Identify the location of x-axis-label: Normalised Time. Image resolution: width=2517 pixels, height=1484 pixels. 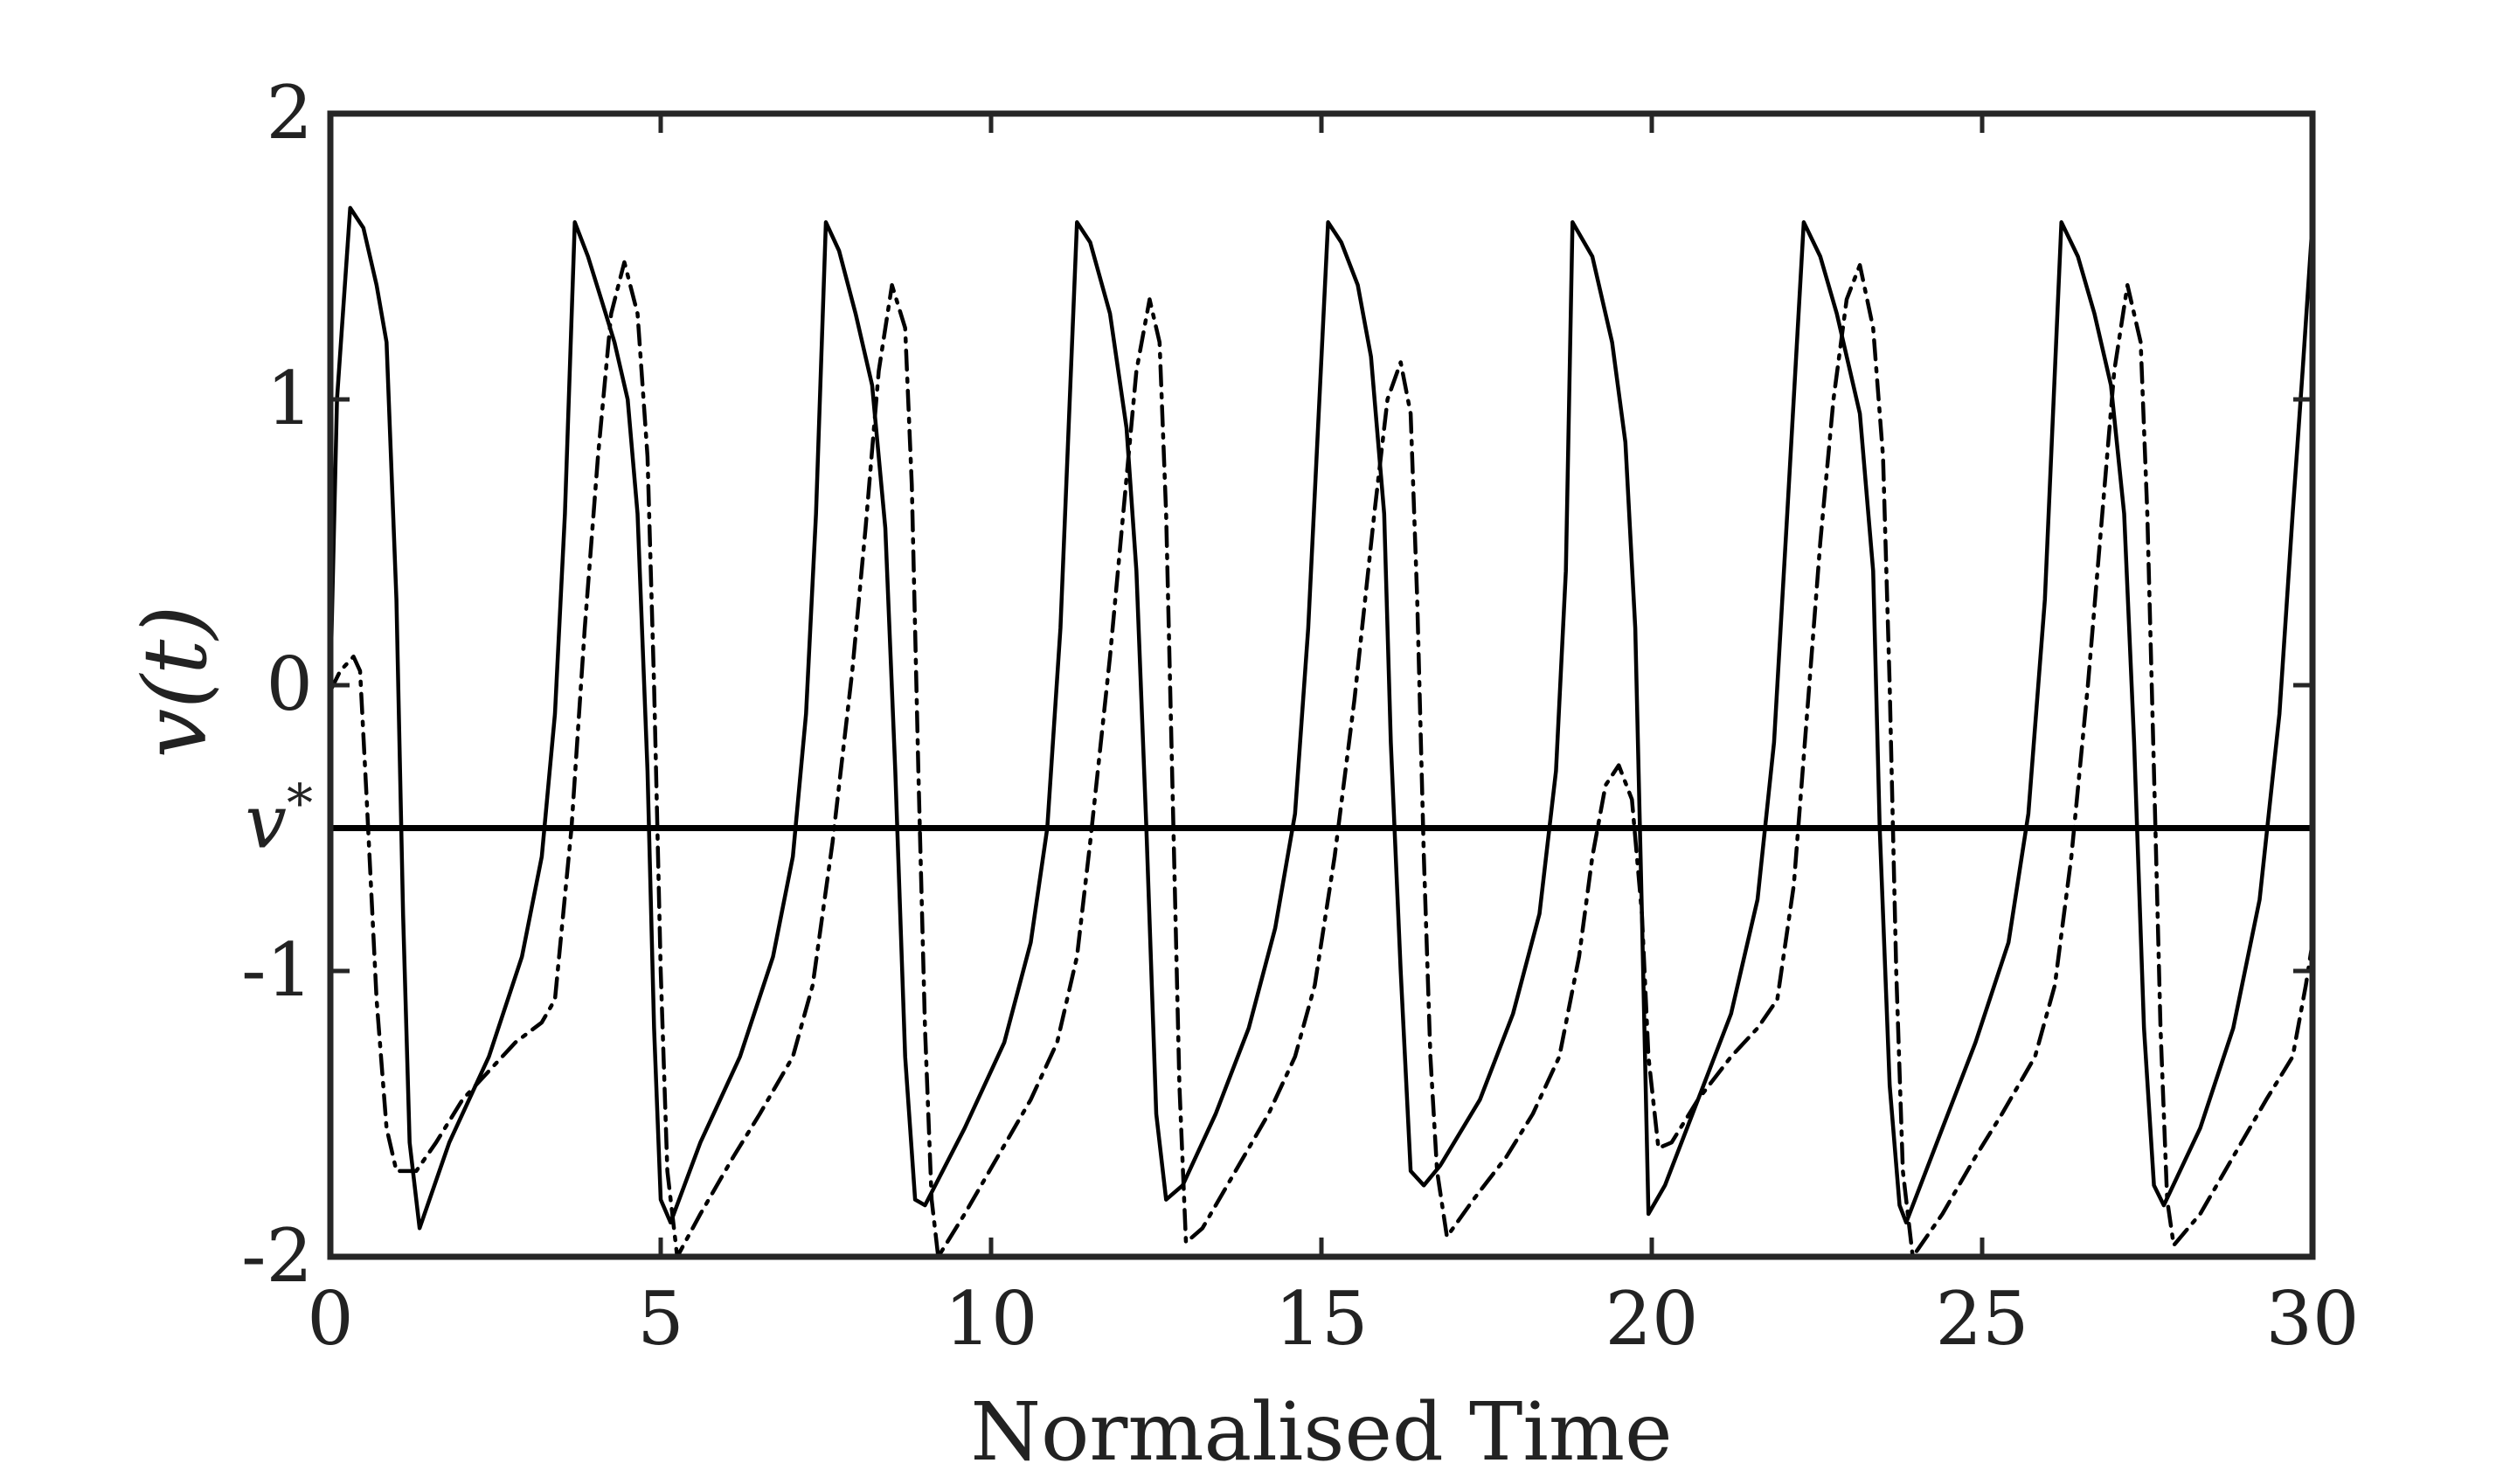
(1321, 1432).